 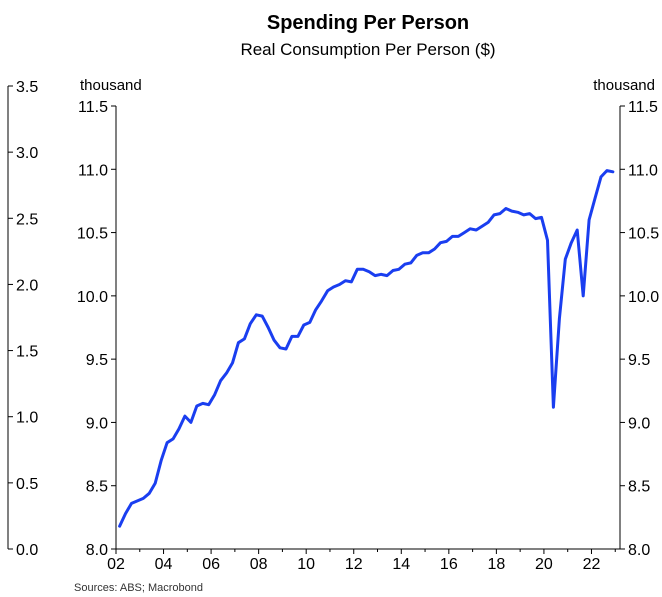 What do you see at coordinates (27, 219) in the screenshot?
I see `outer-axis-tick-label: 2.5` at bounding box center [27, 219].